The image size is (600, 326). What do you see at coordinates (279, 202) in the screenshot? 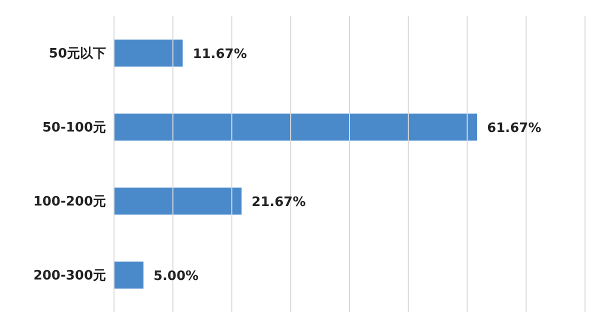
I see `data-label: 21.67%` at bounding box center [279, 202].